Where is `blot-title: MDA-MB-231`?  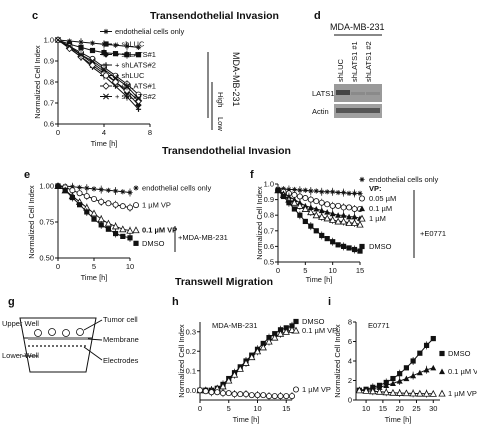
blot-title: MDA-MB-231 is located at coordinates (357, 27).